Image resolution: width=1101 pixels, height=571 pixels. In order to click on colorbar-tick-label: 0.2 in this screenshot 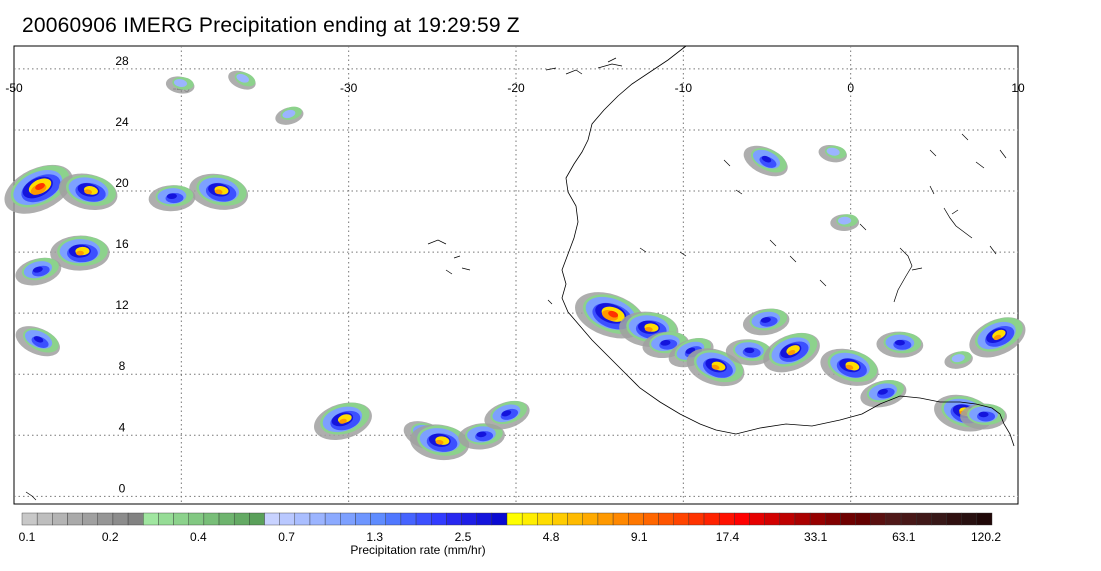, I will do `click(110, 537)`.